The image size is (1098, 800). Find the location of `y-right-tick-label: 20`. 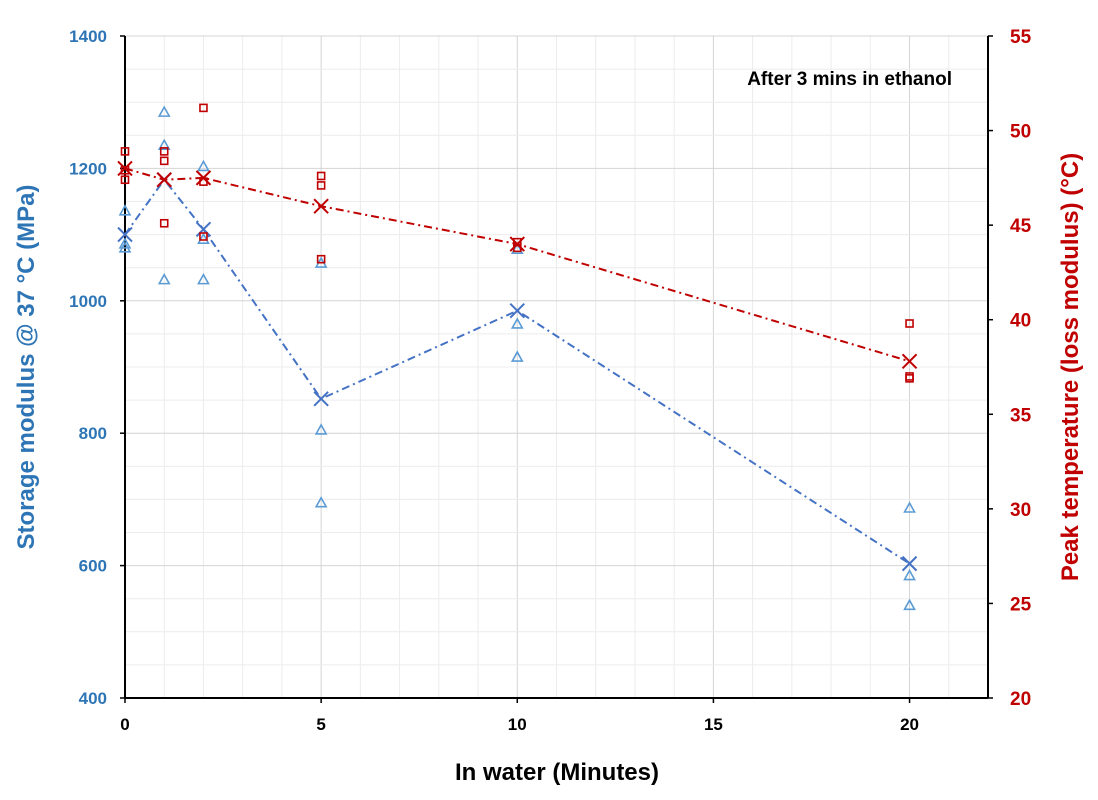

y-right-tick-label: 20 is located at coordinates (1020, 699).